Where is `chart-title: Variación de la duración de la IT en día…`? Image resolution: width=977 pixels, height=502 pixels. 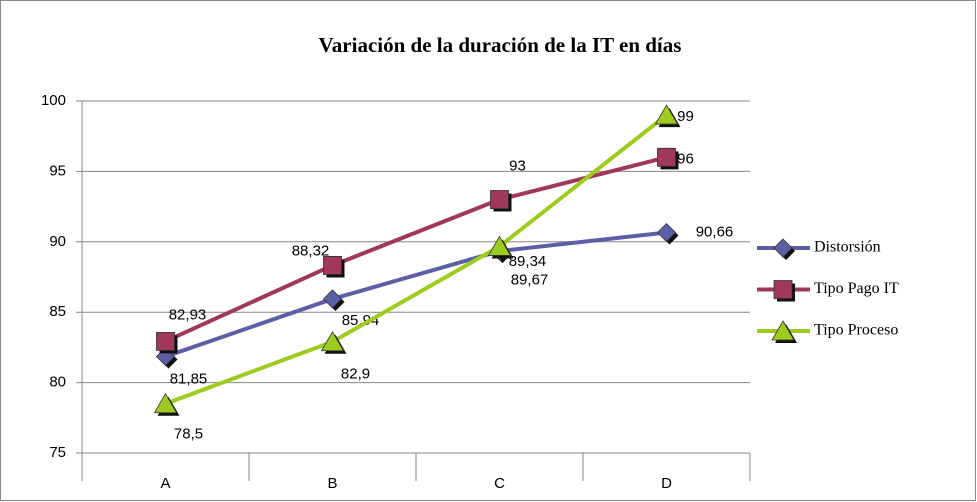 chart-title: Variación de la duración de la IT en día… is located at coordinates (500, 45).